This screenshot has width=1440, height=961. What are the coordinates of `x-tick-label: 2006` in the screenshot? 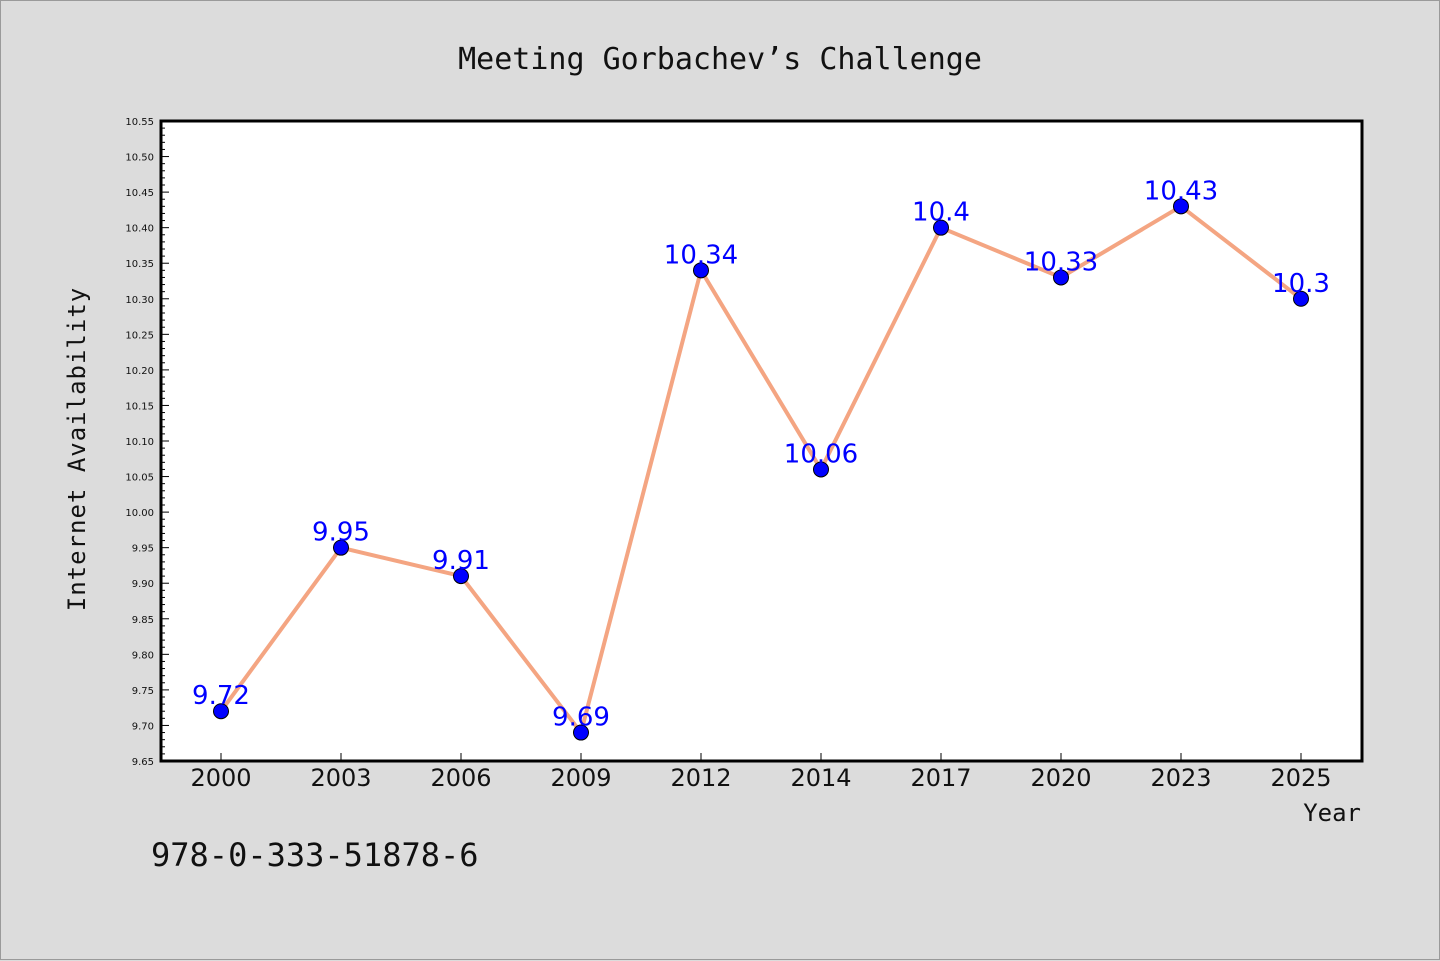 It's located at (460, 778).